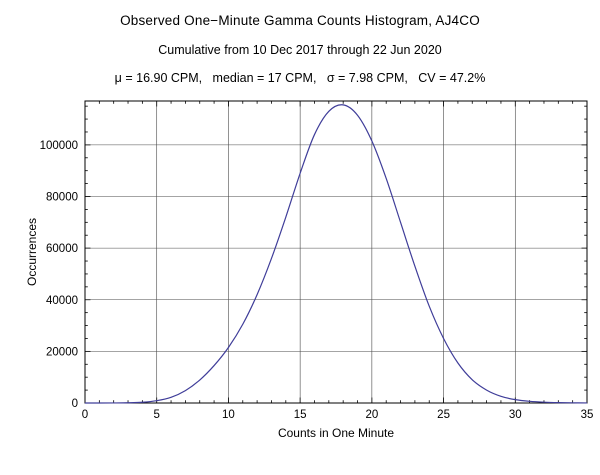  Describe the element at coordinates (336, 433) in the screenshot. I see `x-axis-label: Counts in One Minute` at that location.